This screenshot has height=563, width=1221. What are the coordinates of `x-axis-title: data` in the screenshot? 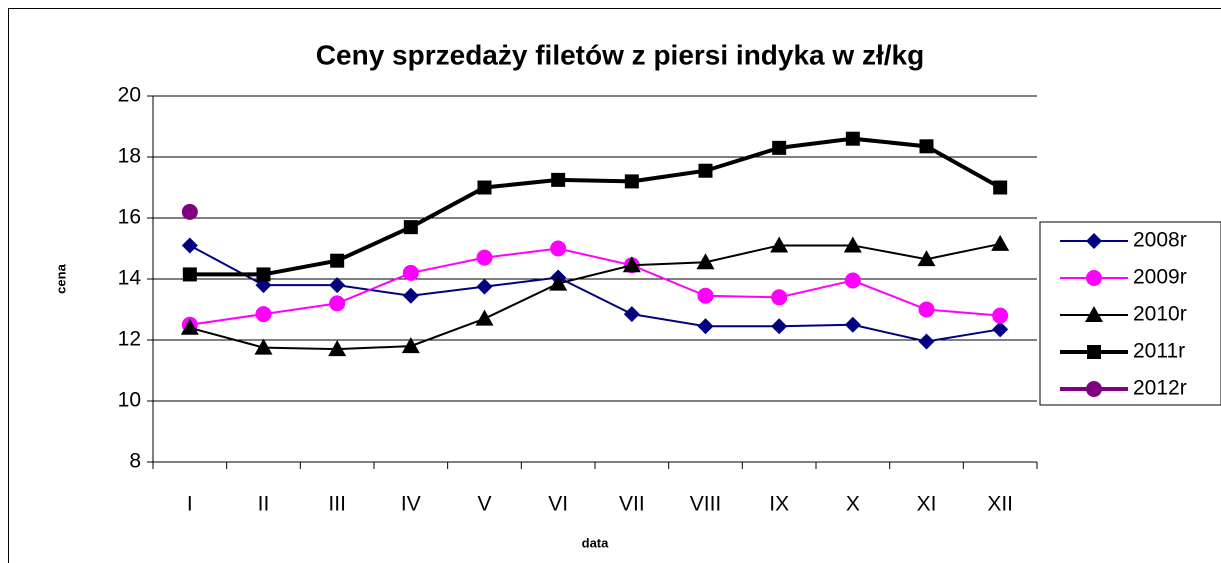 It's located at (596, 542).